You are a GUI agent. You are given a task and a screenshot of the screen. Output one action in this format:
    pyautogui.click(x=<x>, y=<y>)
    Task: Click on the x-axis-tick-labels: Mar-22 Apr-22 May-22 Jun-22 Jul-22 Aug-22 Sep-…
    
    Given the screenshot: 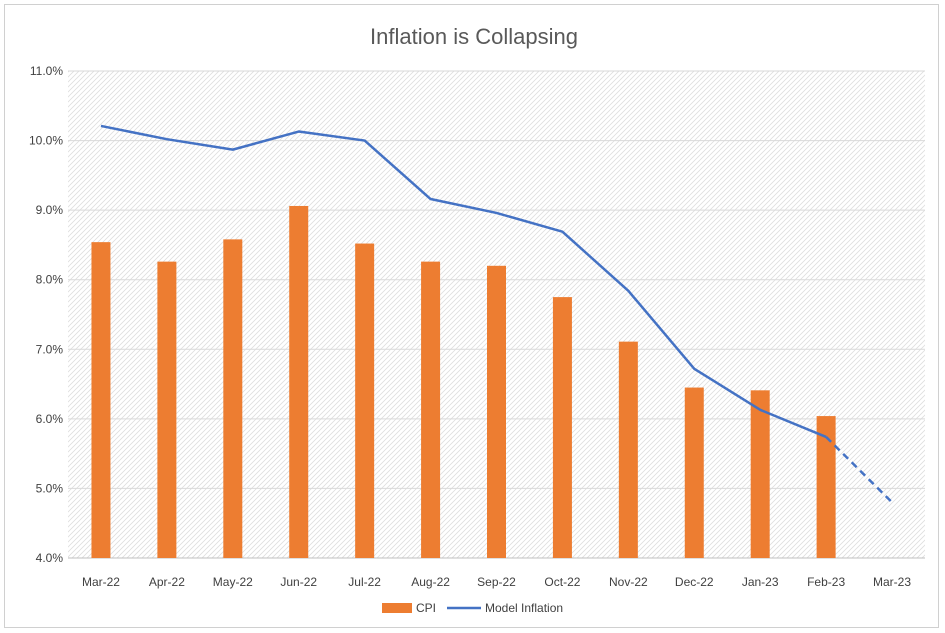 What is the action you would take?
    pyautogui.click(x=496, y=582)
    